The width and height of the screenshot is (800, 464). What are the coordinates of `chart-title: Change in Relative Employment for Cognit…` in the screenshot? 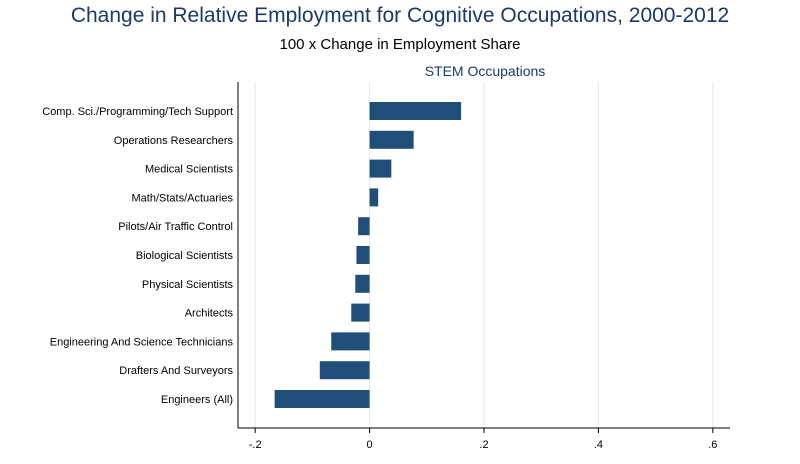 It's located at (400, 15).